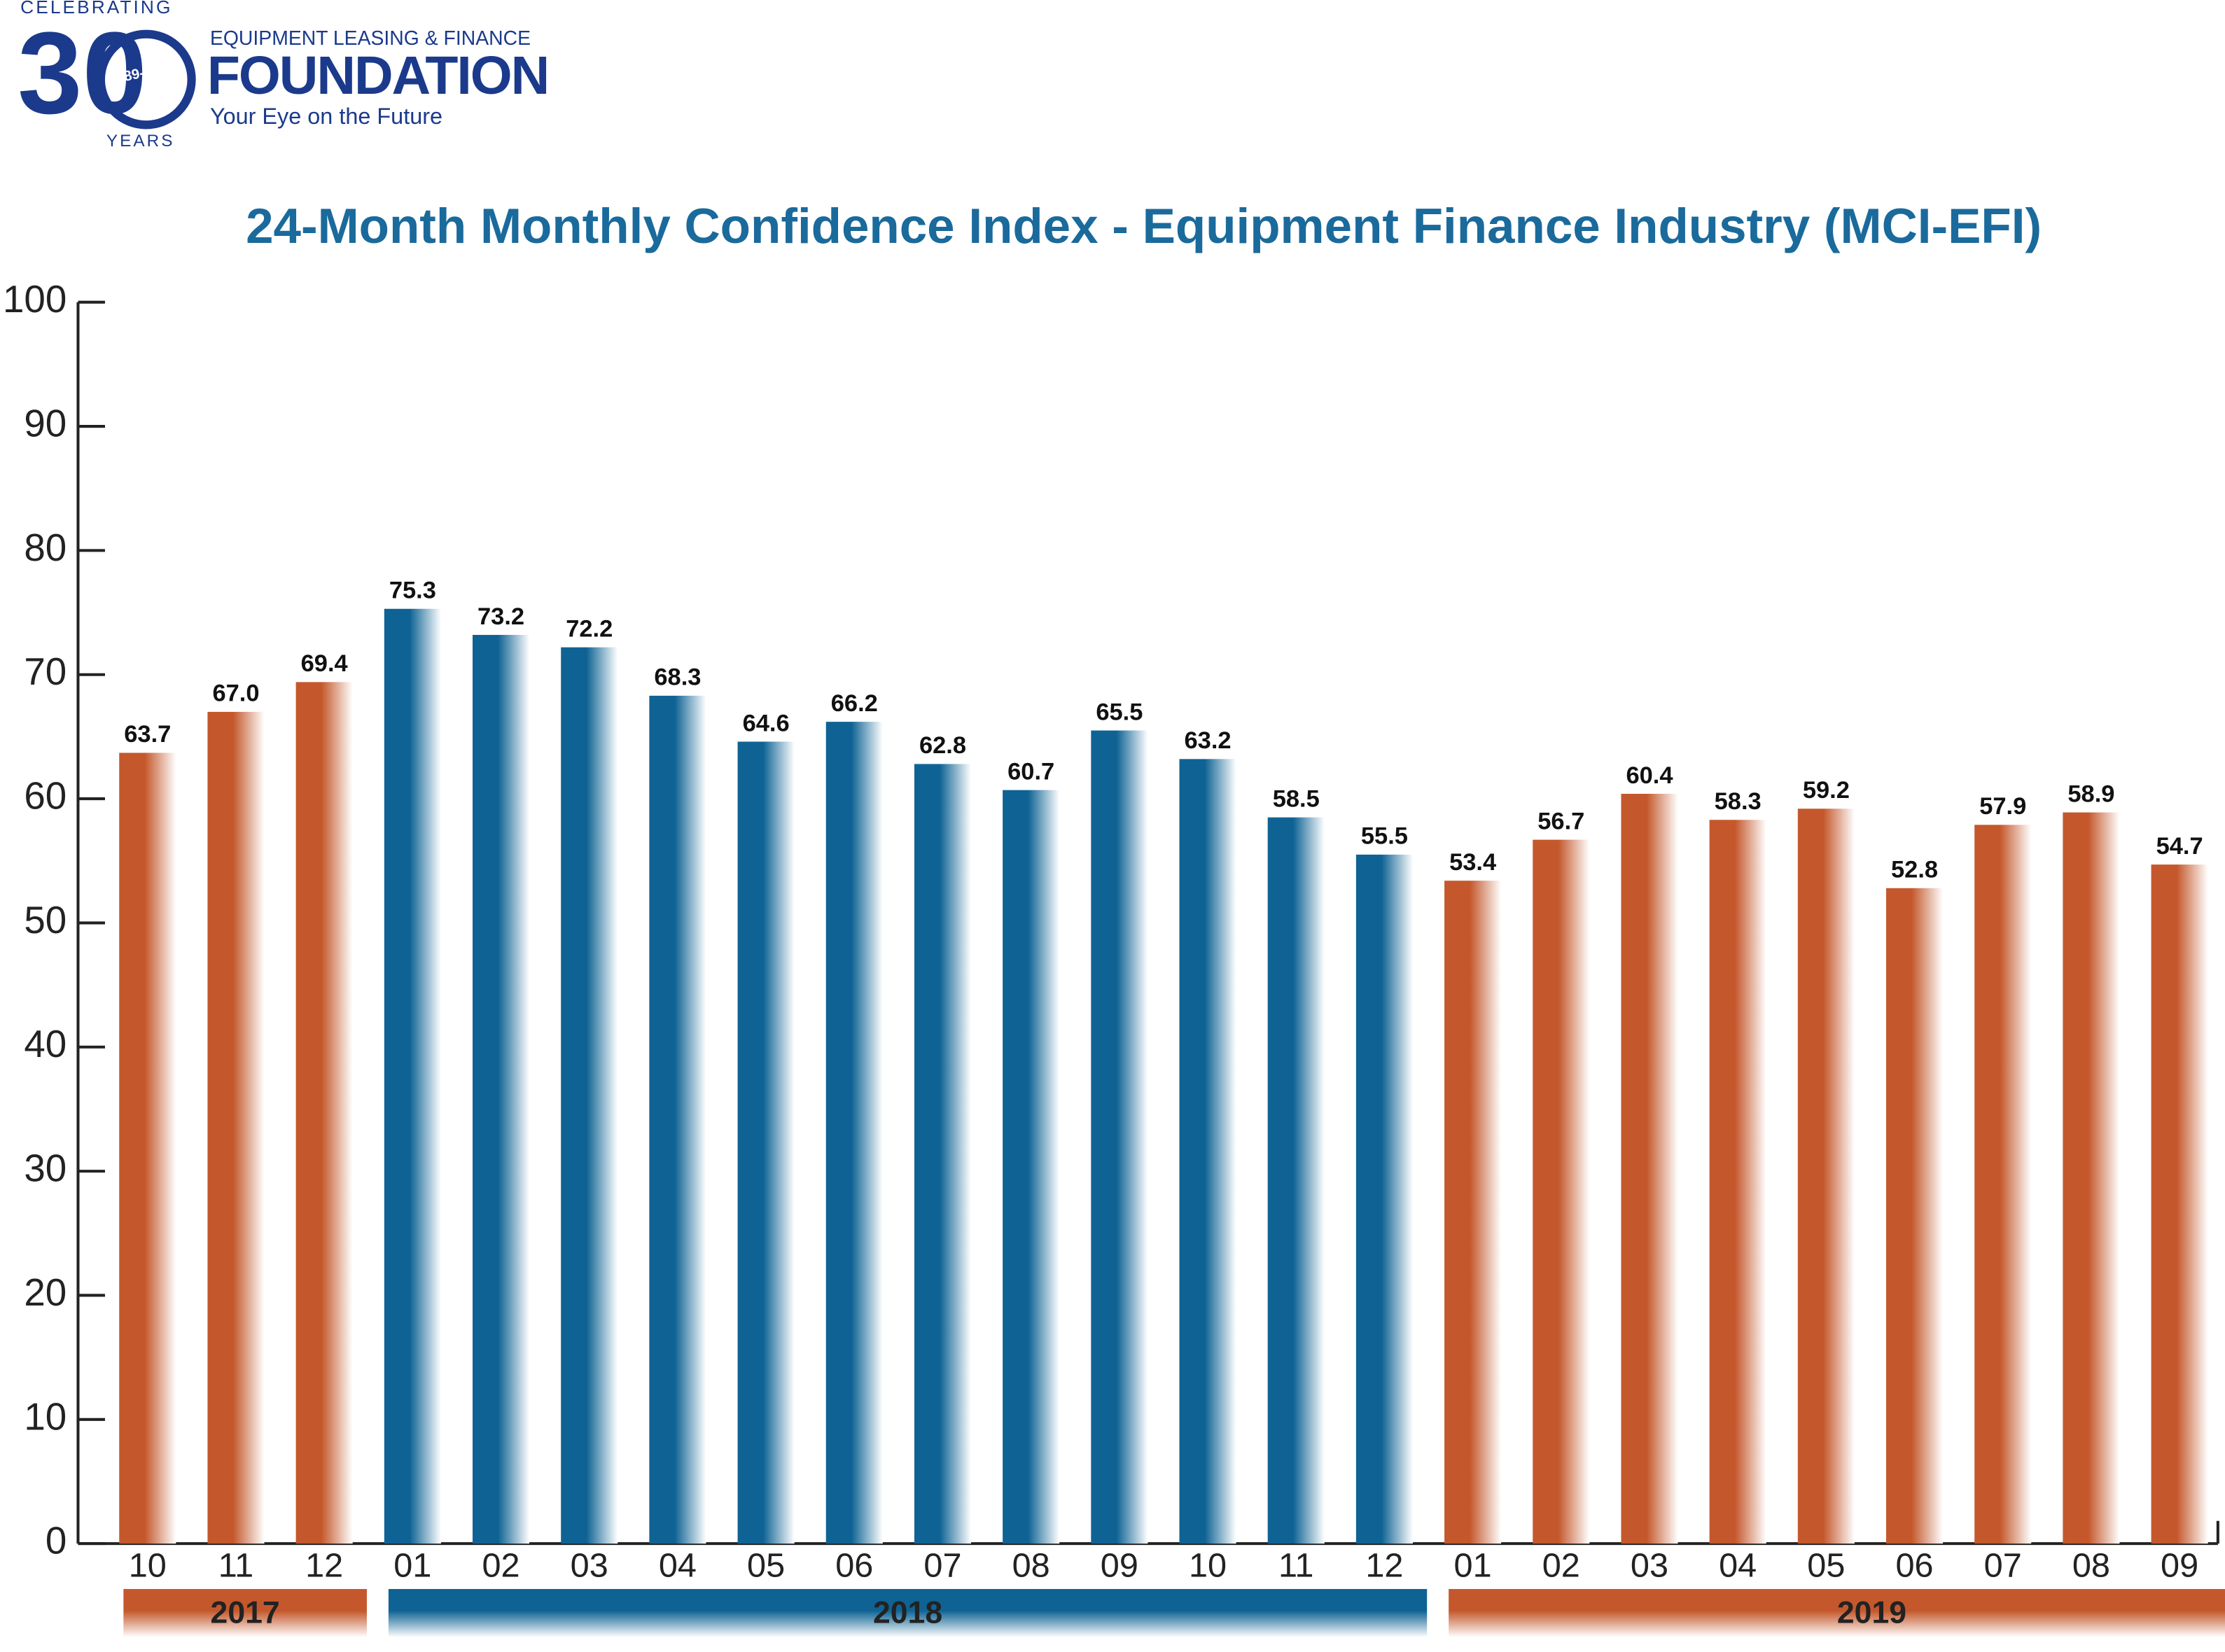  Describe the element at coordinates (45, 1168) in the screenshot. I see `y-tick-label: 30` at that location.